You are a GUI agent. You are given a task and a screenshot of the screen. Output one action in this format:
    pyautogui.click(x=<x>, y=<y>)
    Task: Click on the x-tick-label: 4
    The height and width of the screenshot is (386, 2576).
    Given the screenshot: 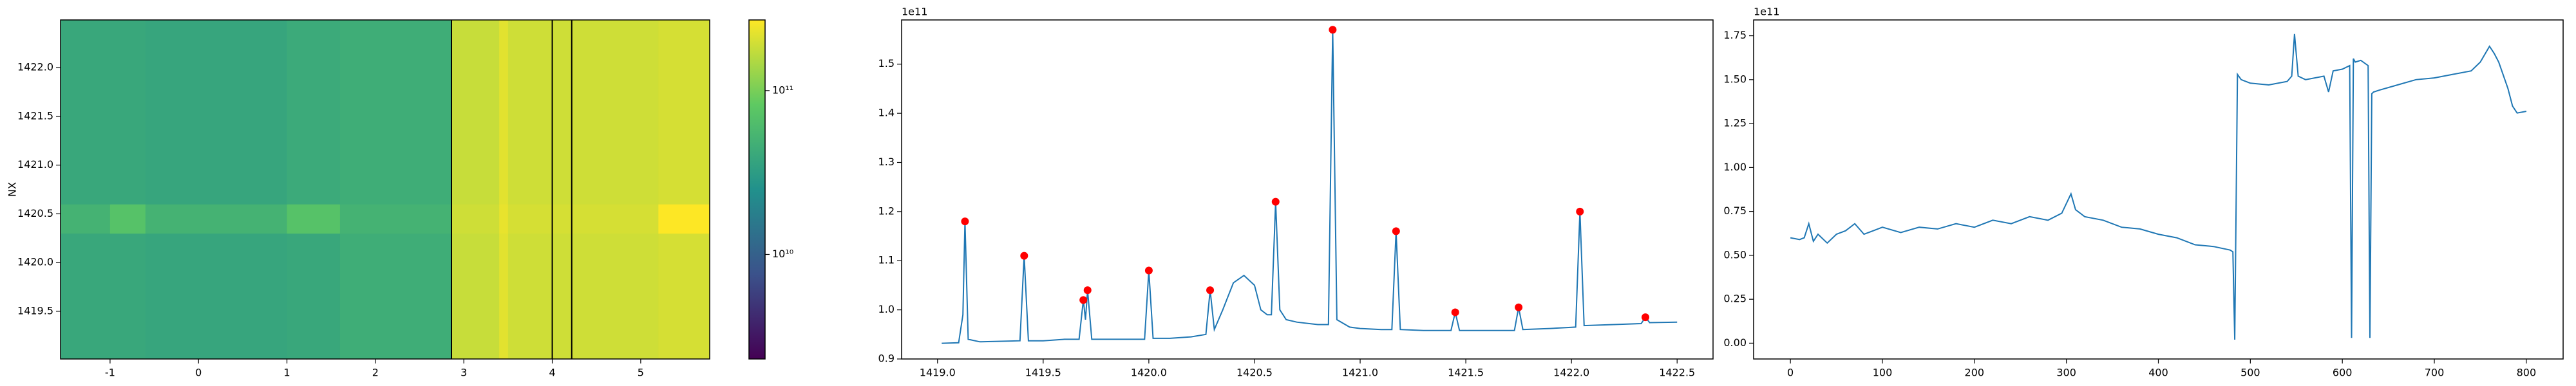 What is the action you would take?
    pyautogui.click(x=552, y=373)
    